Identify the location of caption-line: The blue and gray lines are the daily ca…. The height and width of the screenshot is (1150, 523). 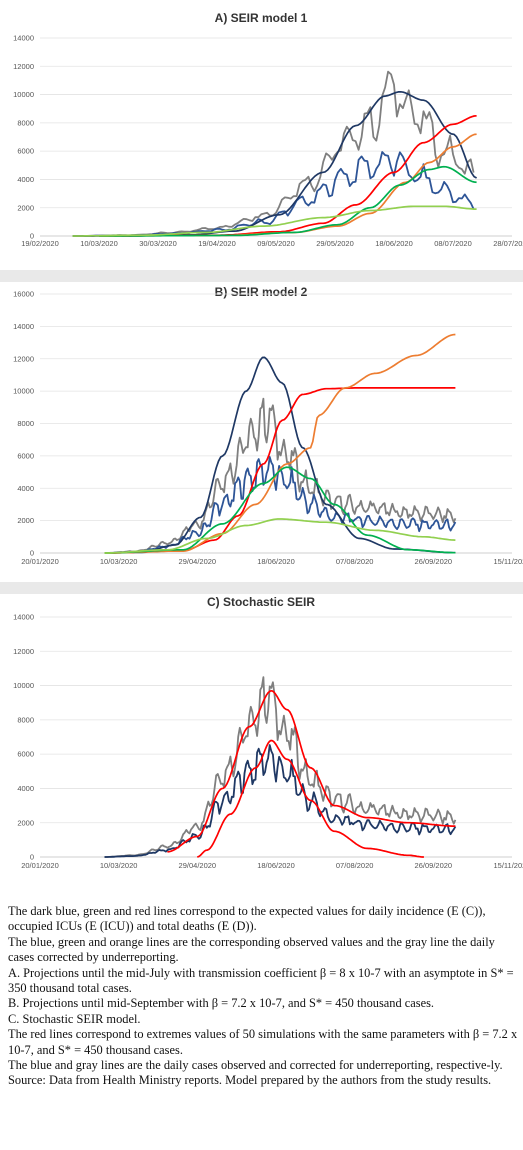
(255, 1065).